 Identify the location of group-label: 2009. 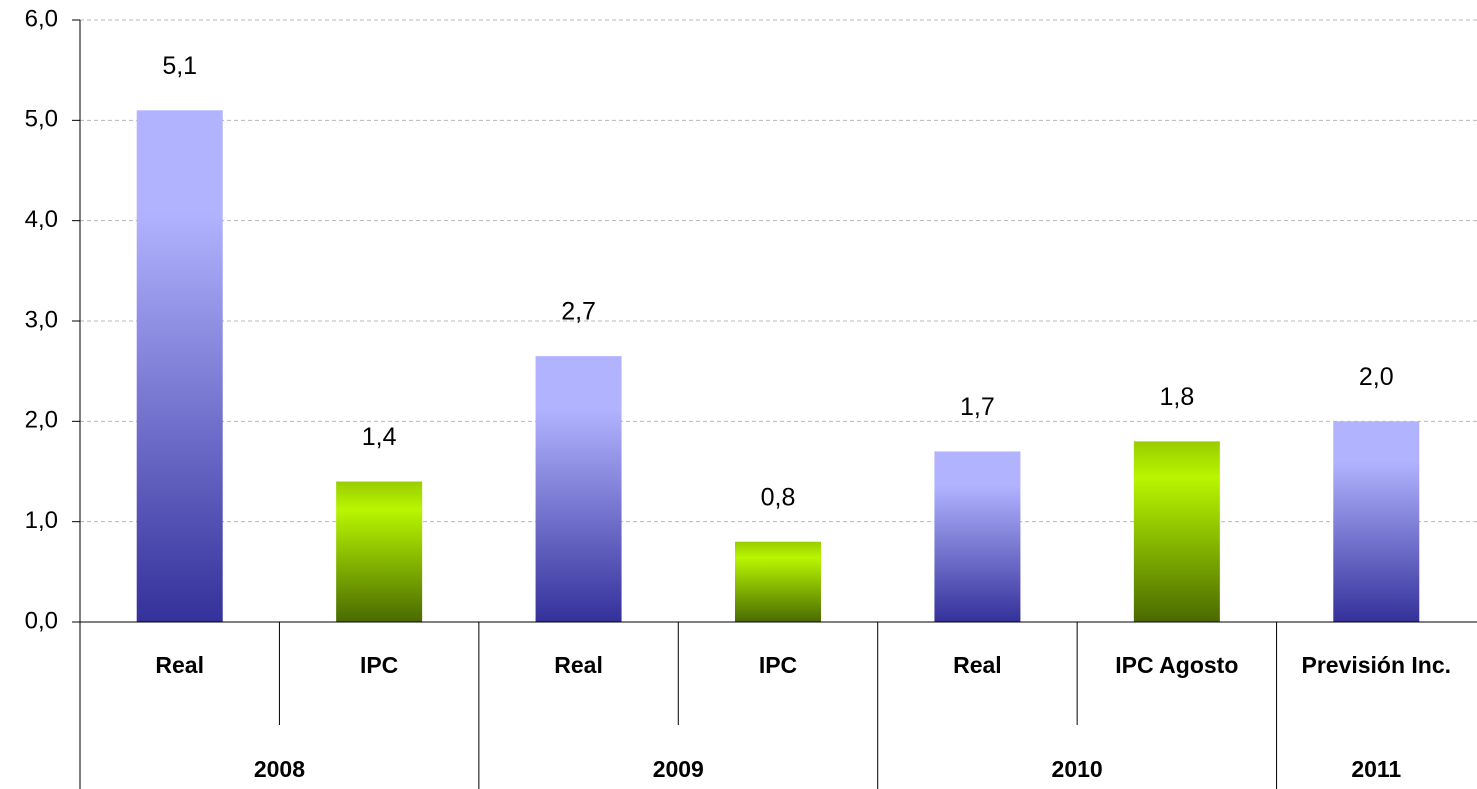
(678, 769).